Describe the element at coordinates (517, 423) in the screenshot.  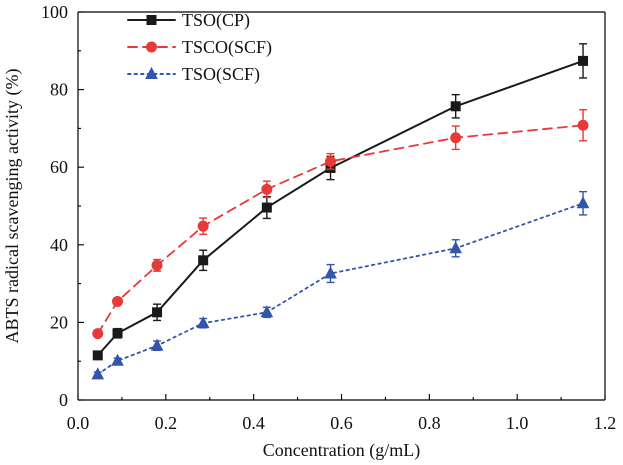
I see `x-tick-label: 1.0` at that location.